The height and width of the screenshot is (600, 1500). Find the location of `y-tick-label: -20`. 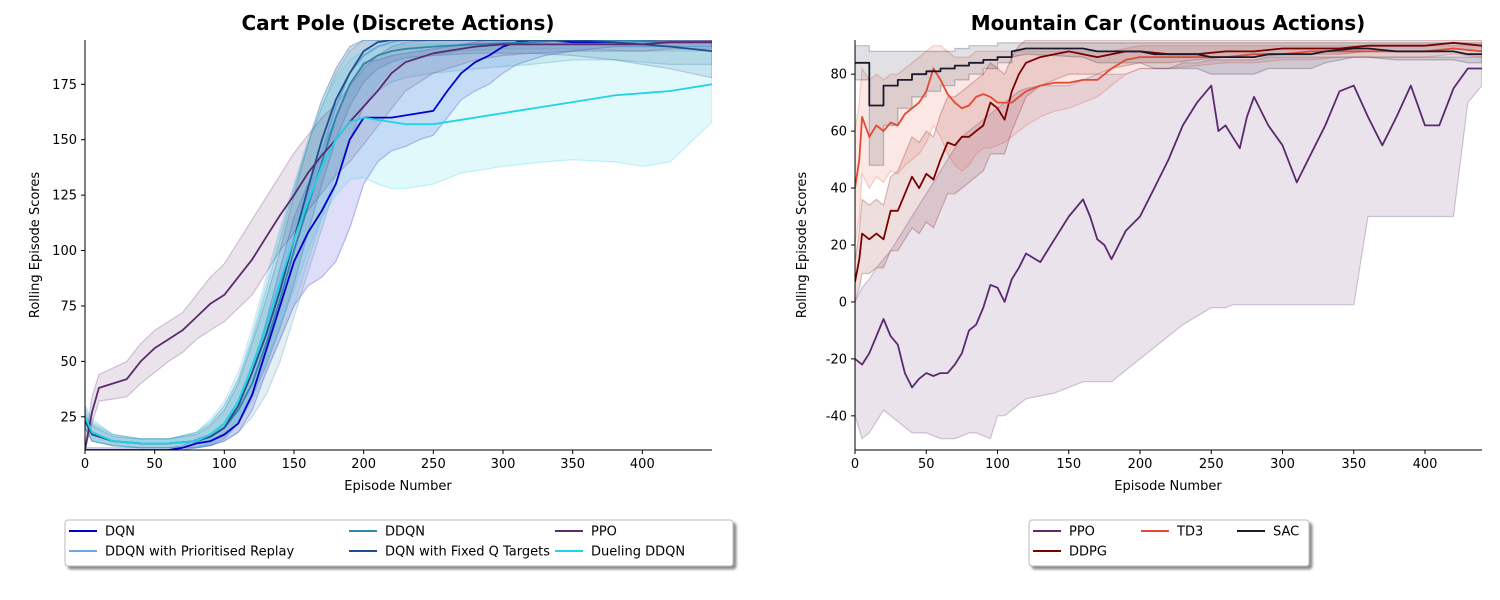

y-tick-label: -20 is located at coordinates (836, 359).